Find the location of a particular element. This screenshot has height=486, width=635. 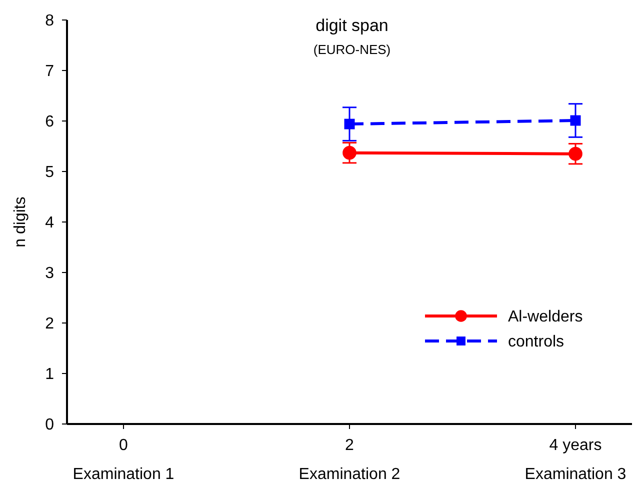

y-tick-label: 4 is located at coordinates (49, 223).